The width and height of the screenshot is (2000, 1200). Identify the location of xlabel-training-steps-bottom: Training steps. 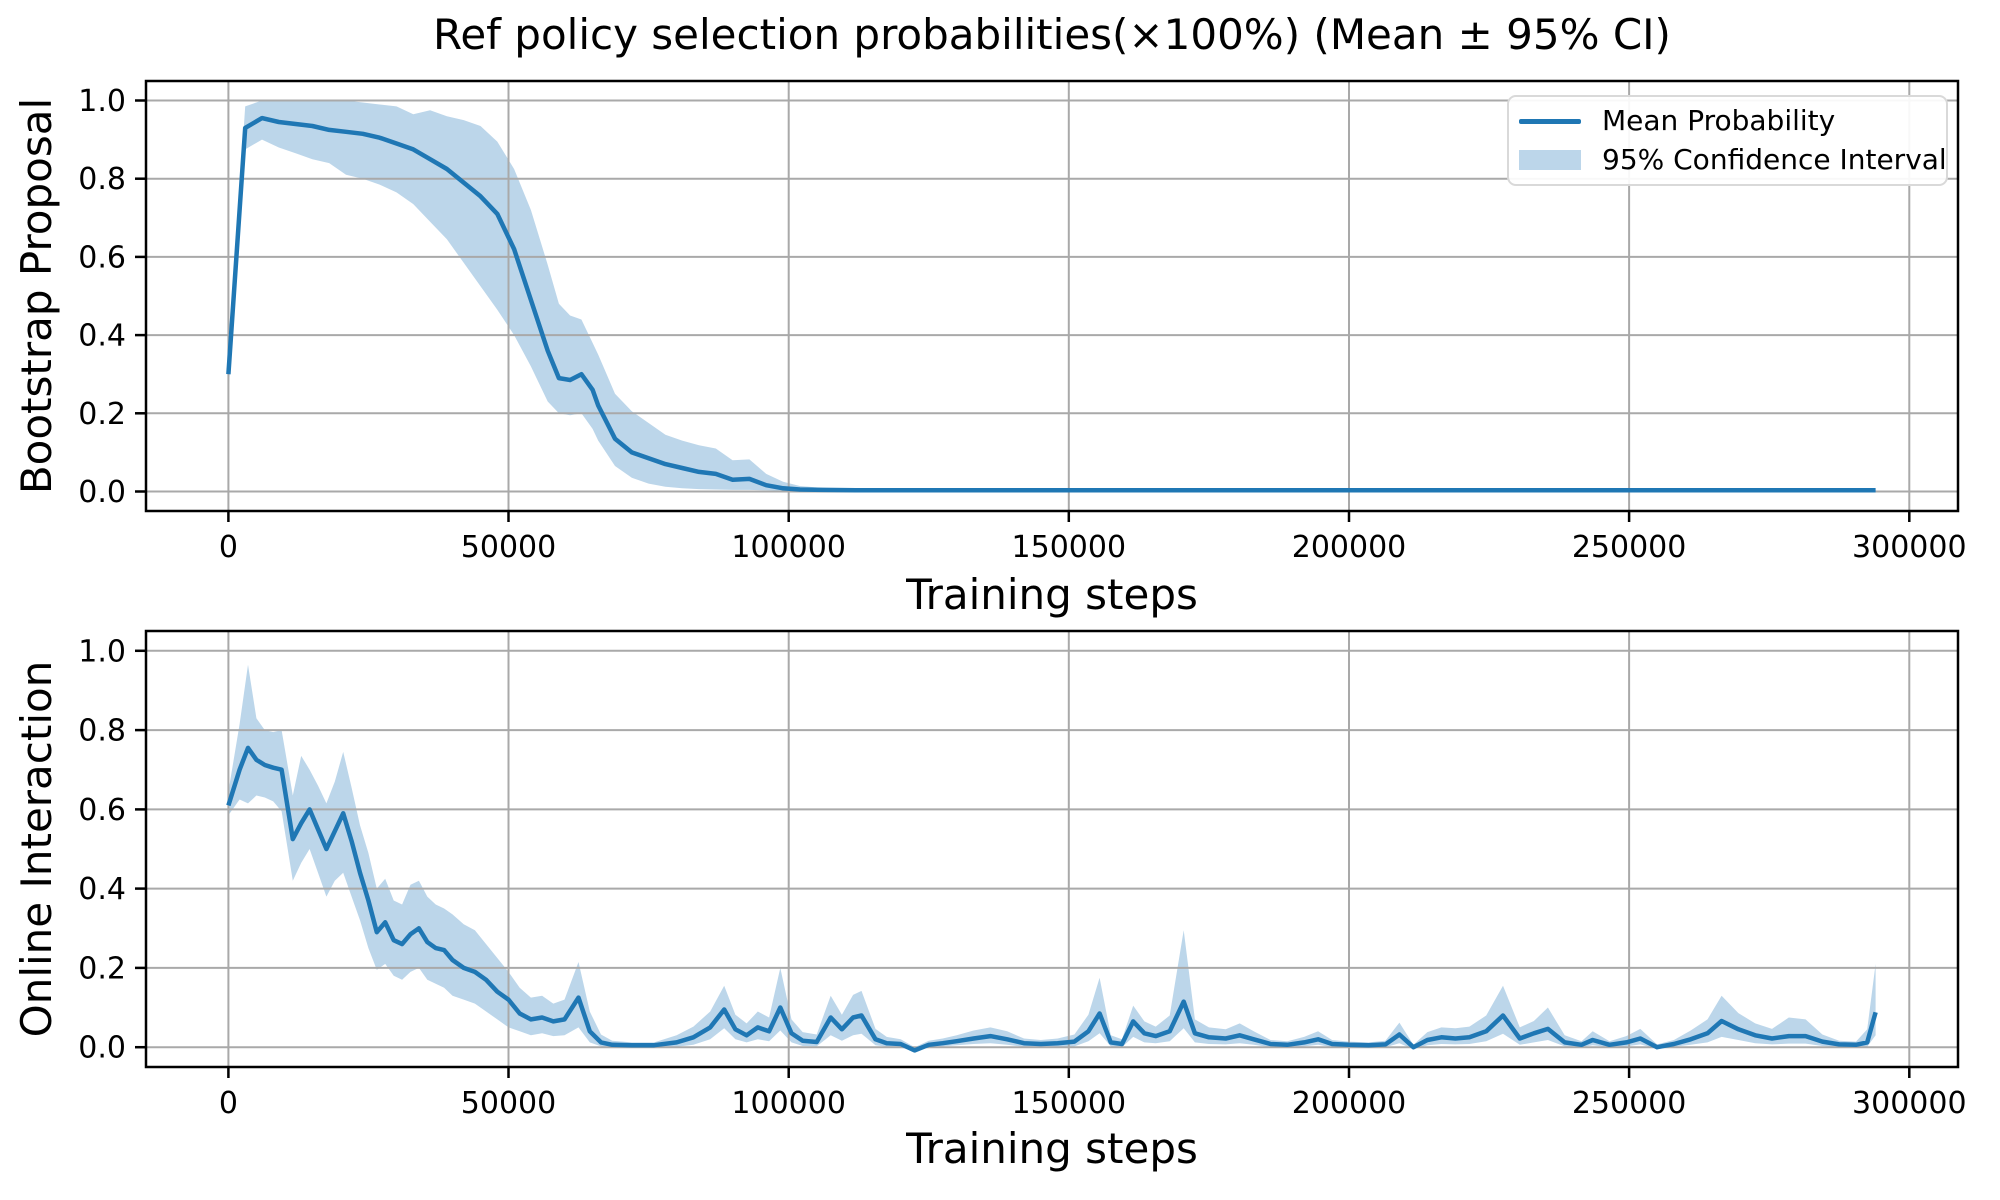
(1052, 1148).